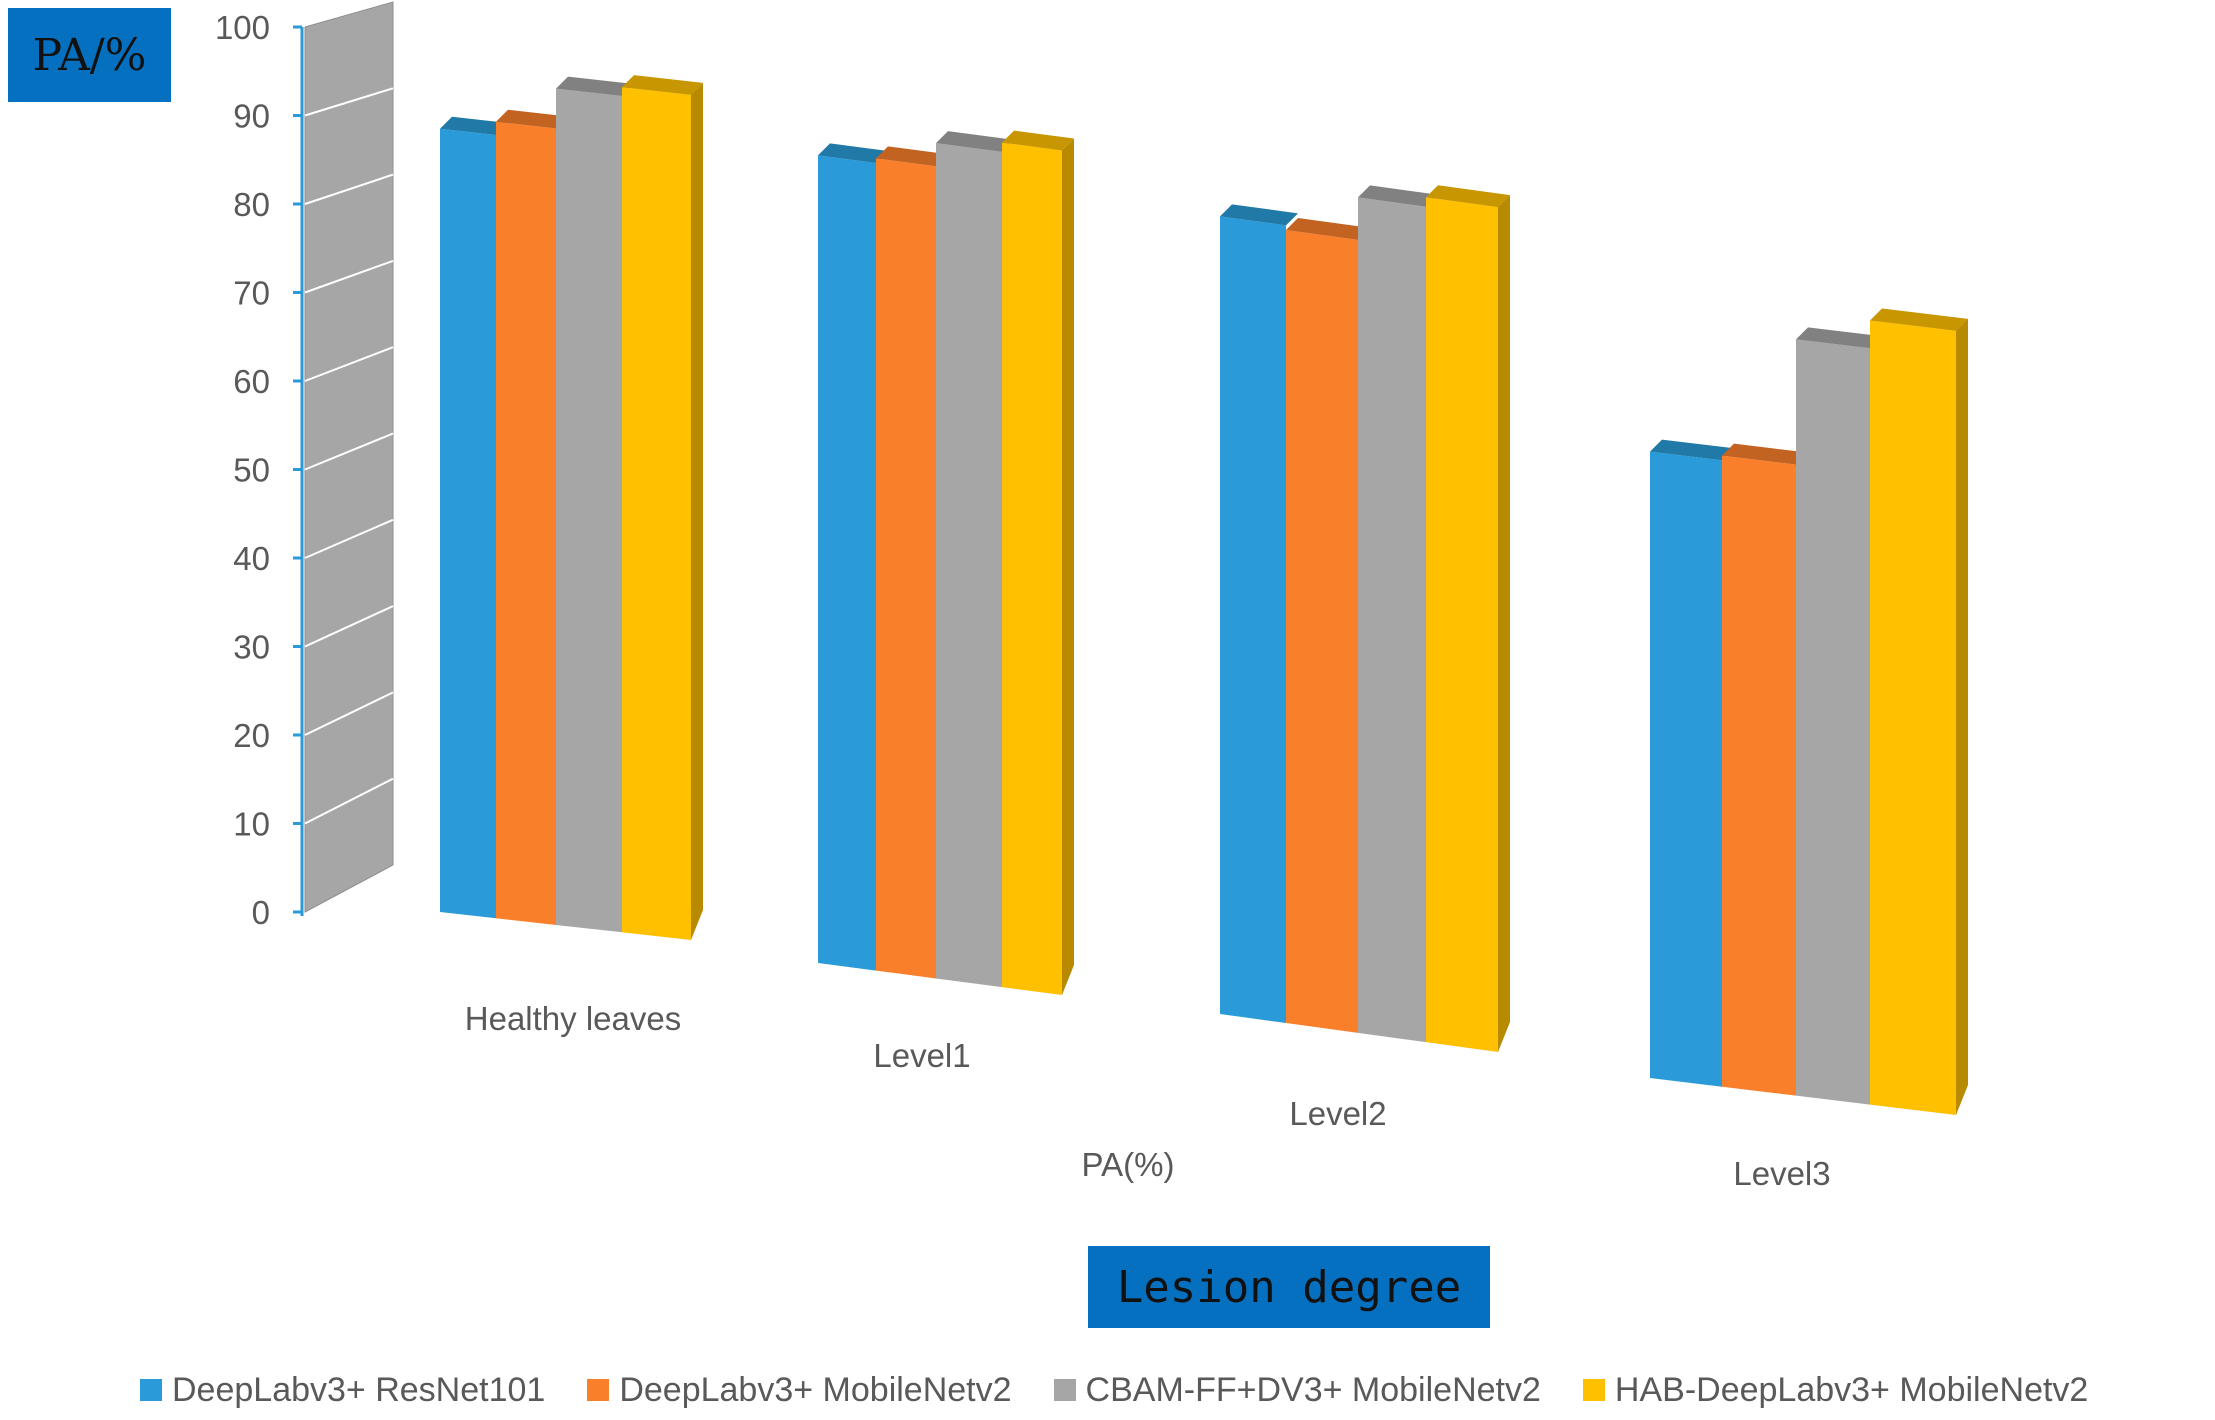  I want to click on category-label: Level3, so click(1781, 1173).